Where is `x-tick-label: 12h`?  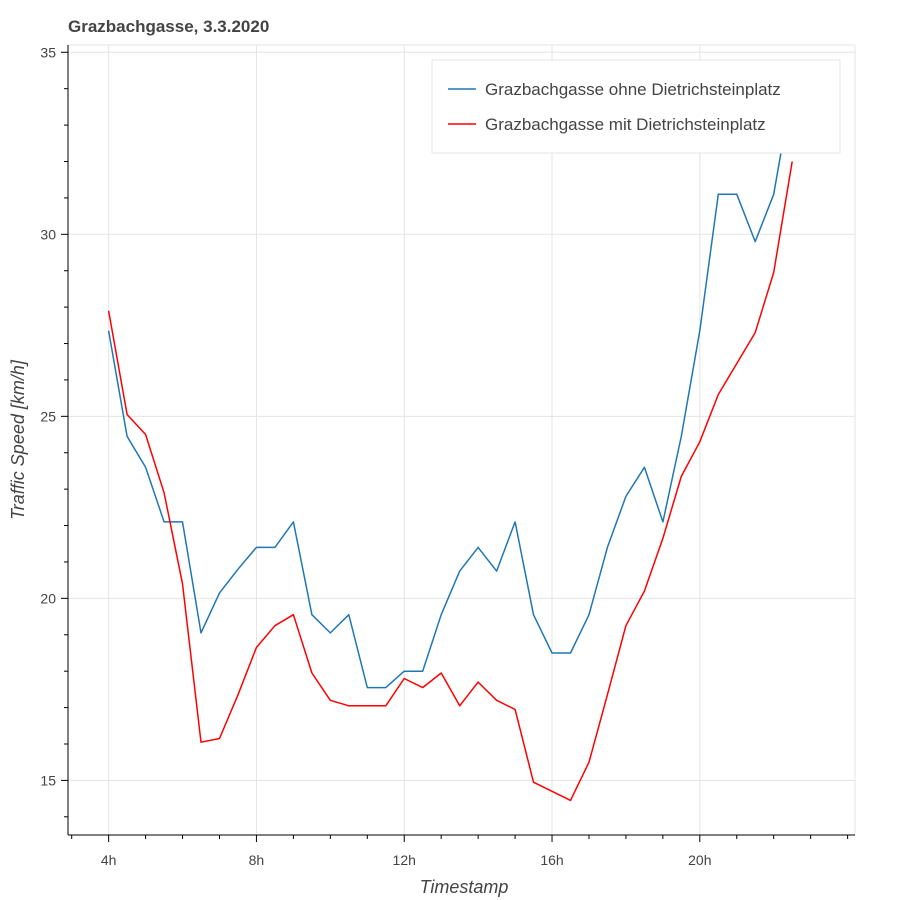 x-tick-label: 12h is located at coordinates (404, 860).